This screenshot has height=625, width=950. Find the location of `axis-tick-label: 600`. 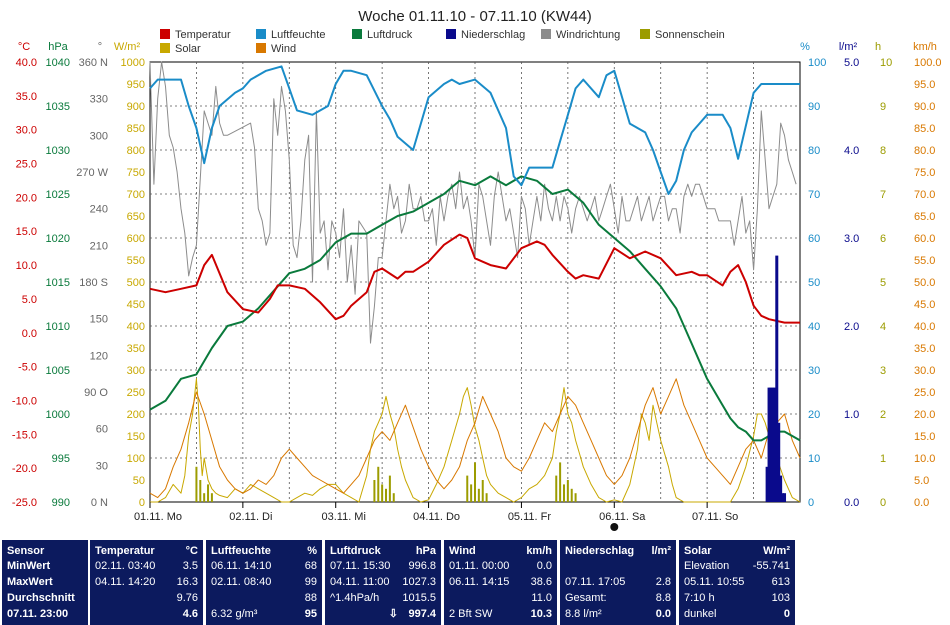

axis-tick-label: 600 is located at coordinates (136, 239).